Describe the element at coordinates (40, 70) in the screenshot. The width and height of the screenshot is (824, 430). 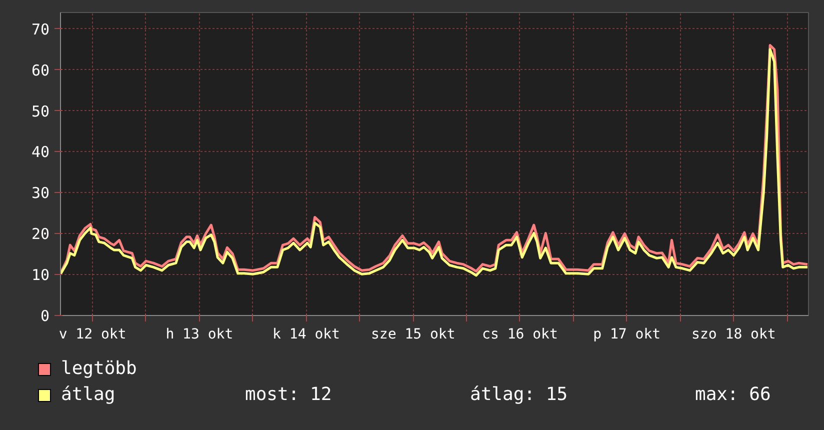
I see `y-tick-label: 60` at that location.